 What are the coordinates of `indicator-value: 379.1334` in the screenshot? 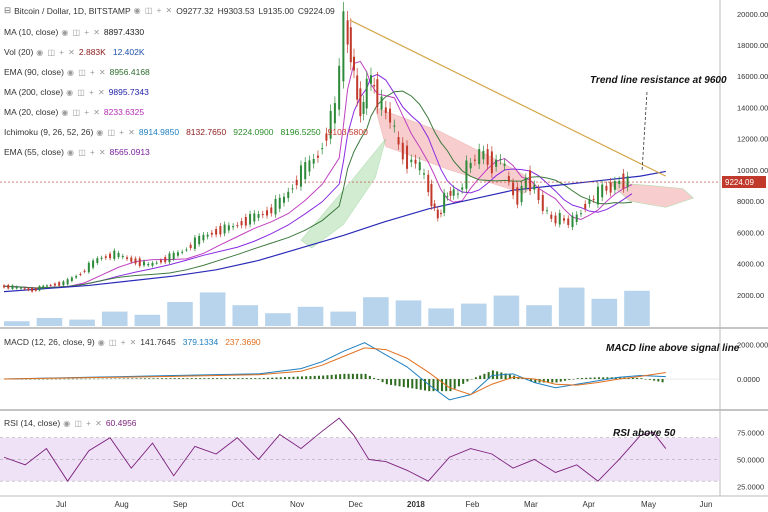 It's located at (200, 342).